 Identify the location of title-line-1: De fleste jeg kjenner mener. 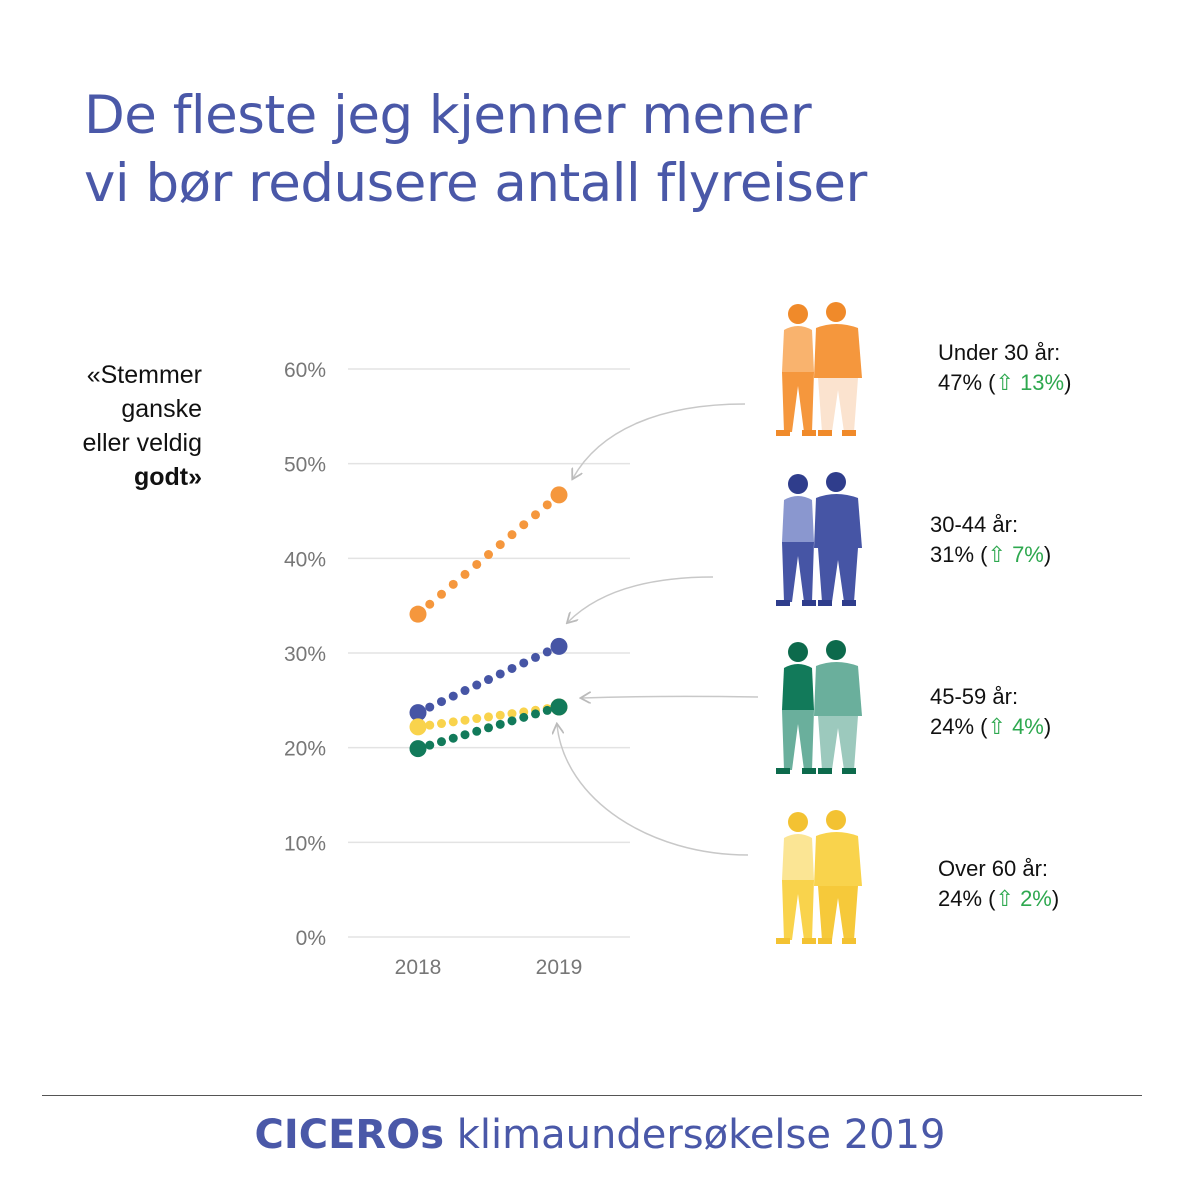
(448, 115).